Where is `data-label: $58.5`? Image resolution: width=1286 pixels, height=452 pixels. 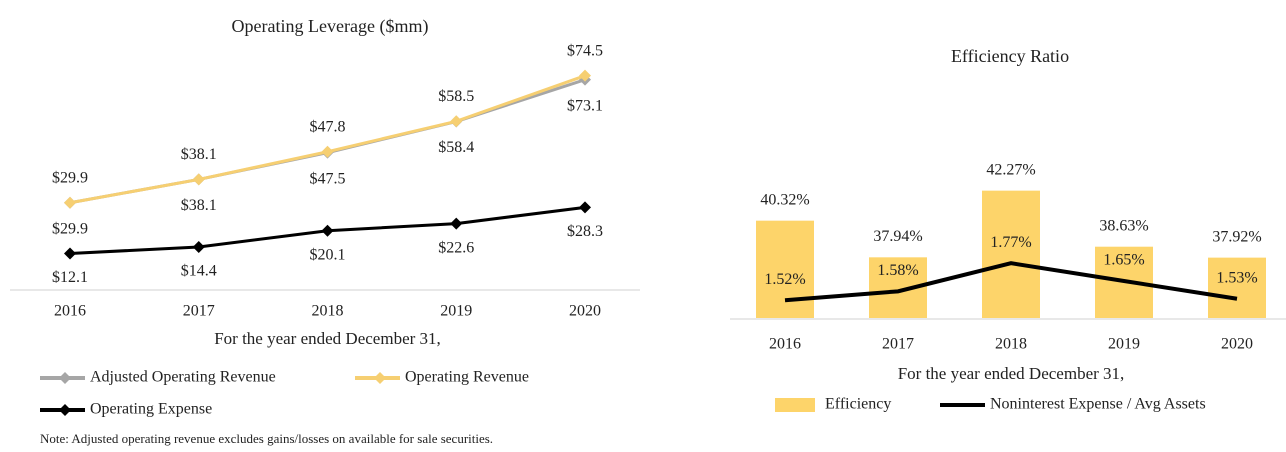 data-label: $58.5 is located at coordinates (456, 96).